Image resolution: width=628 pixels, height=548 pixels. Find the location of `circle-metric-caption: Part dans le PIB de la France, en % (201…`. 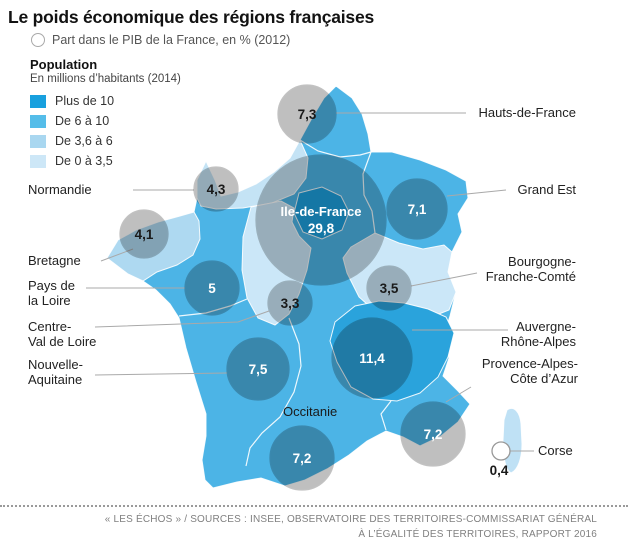

circle-metric-caption: Part dans le PIB de la France, en % (201… is located at coordinates (160, 40).